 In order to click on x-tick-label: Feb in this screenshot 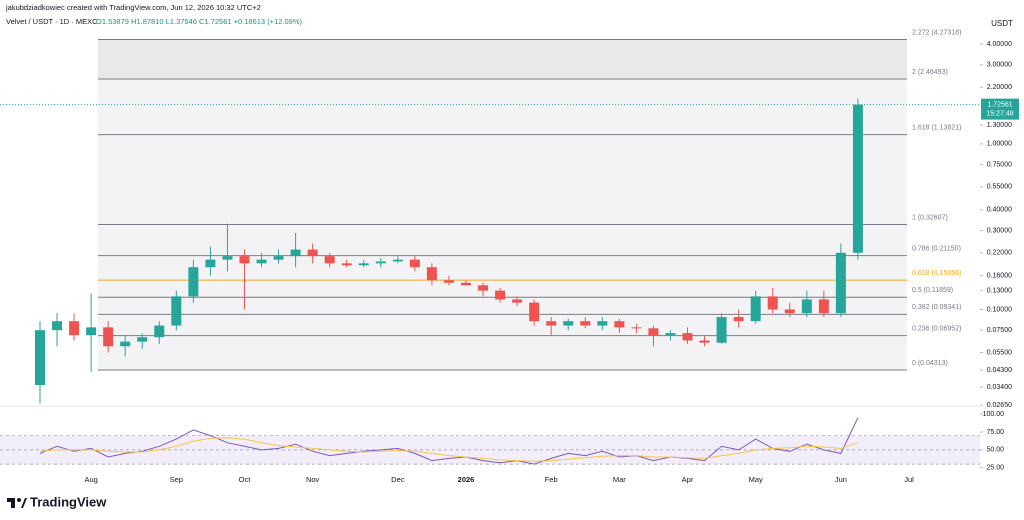, I will do `click(551, 479)`.